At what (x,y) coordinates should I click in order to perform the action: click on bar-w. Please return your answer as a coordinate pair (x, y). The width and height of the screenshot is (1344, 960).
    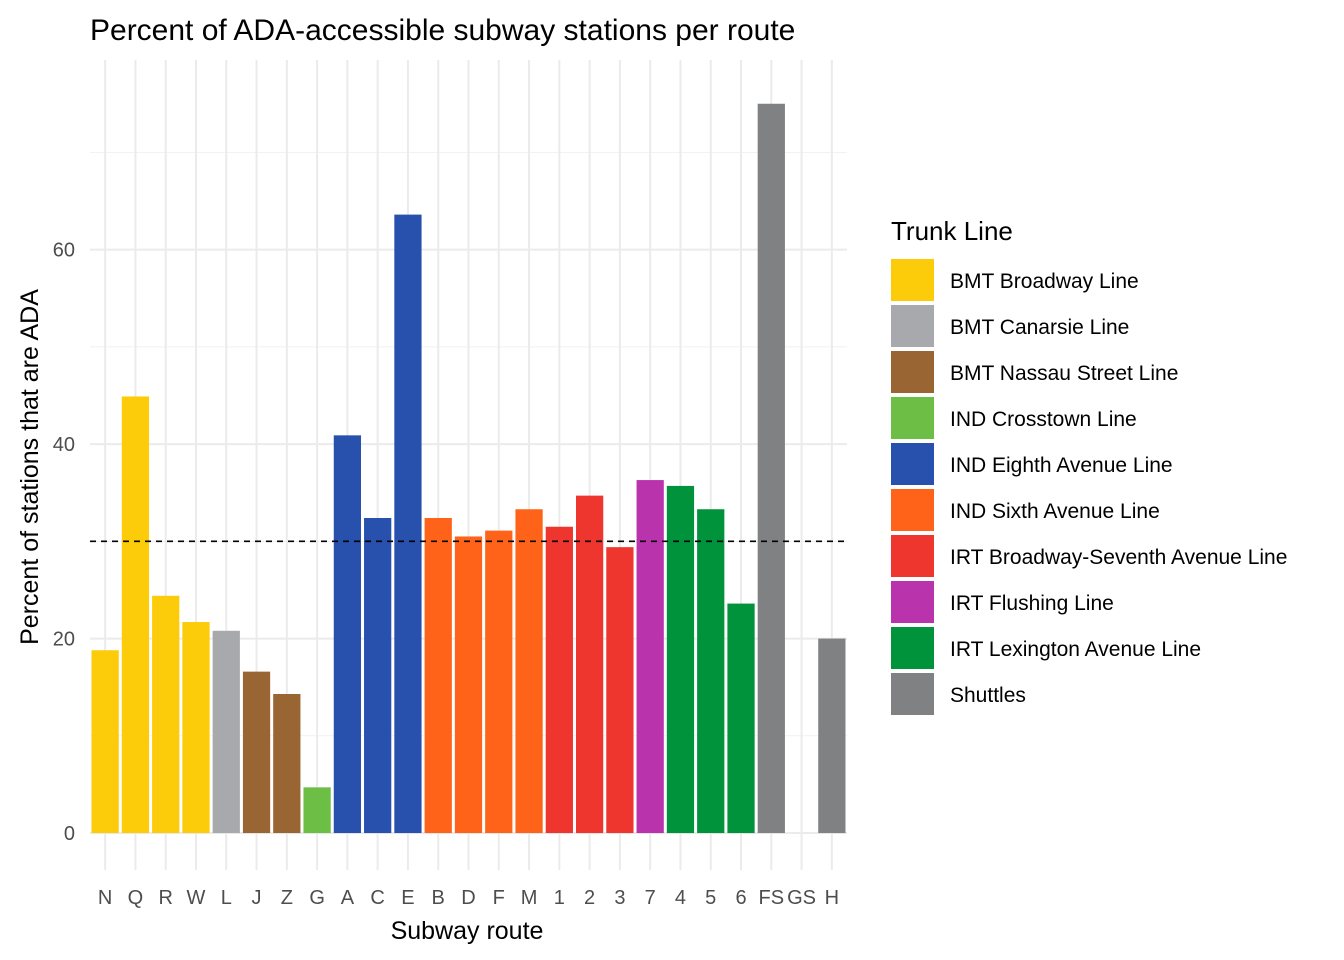
    Looking at the image, I should click on (196, 728).